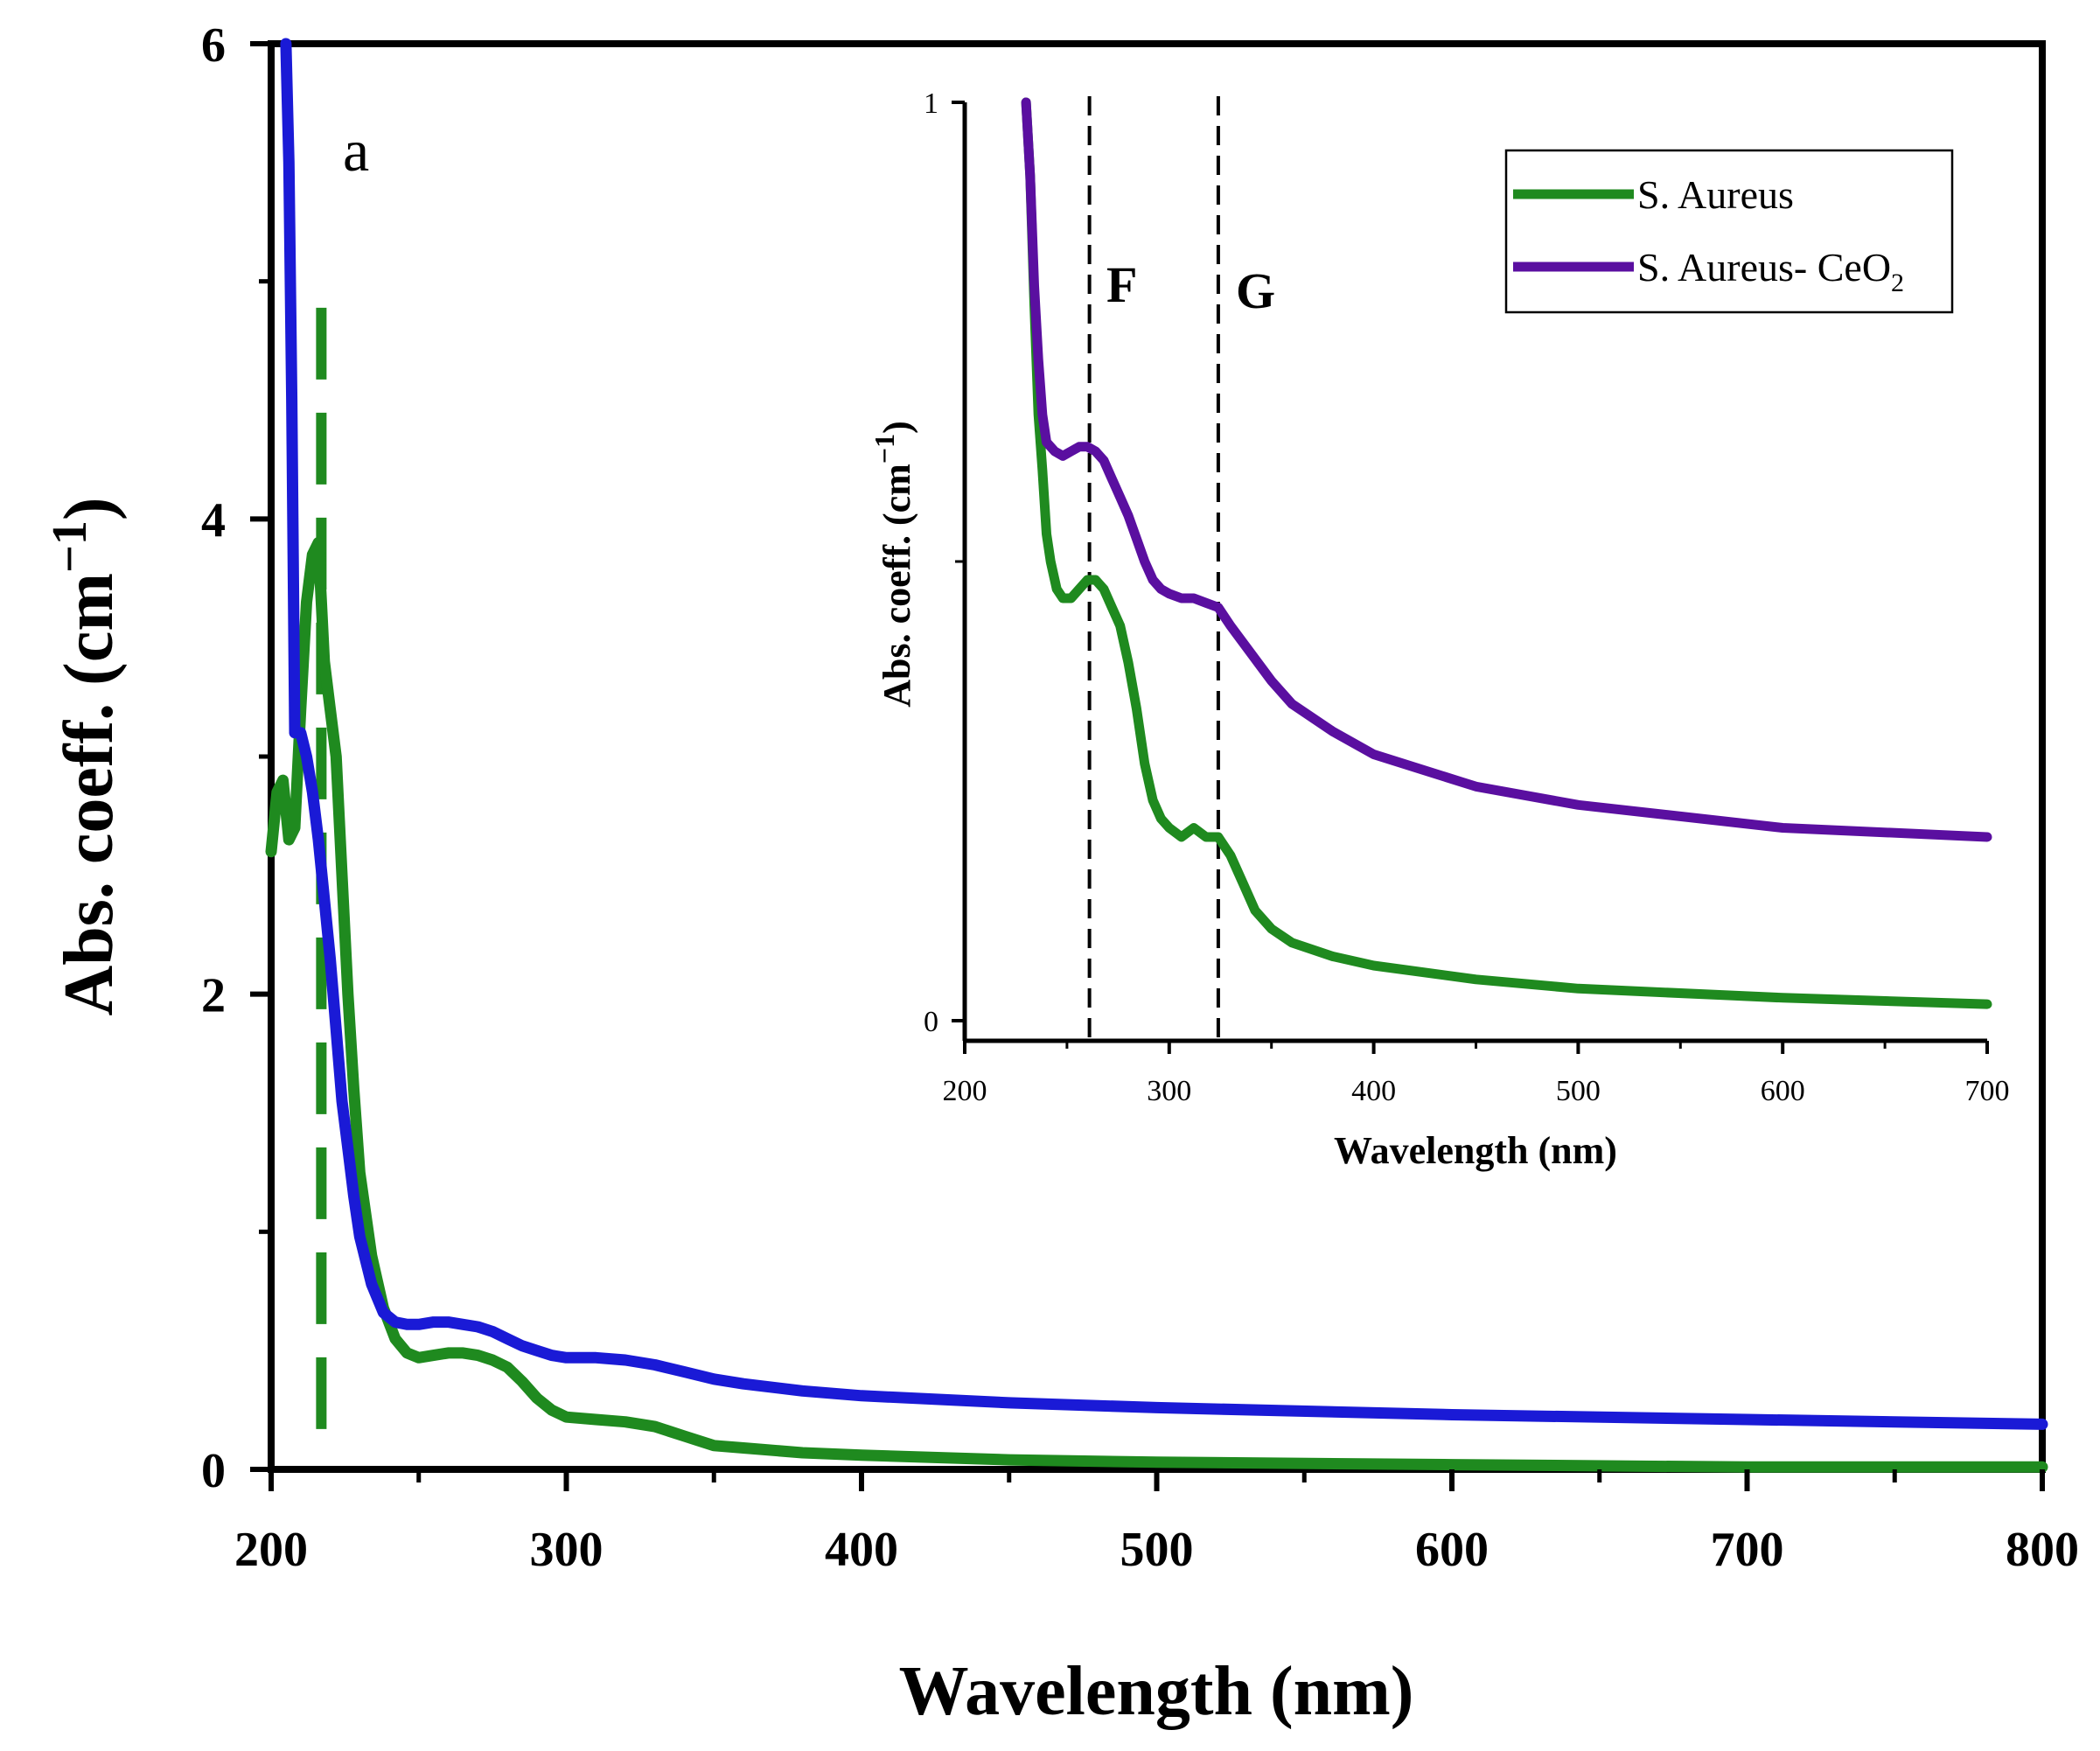 The image size is (2100, 1751). Describe the element at coordinates (1475, 1150) in the screenshot. I see `inset-x-axis-title: Wavelength (nm)` at that location.